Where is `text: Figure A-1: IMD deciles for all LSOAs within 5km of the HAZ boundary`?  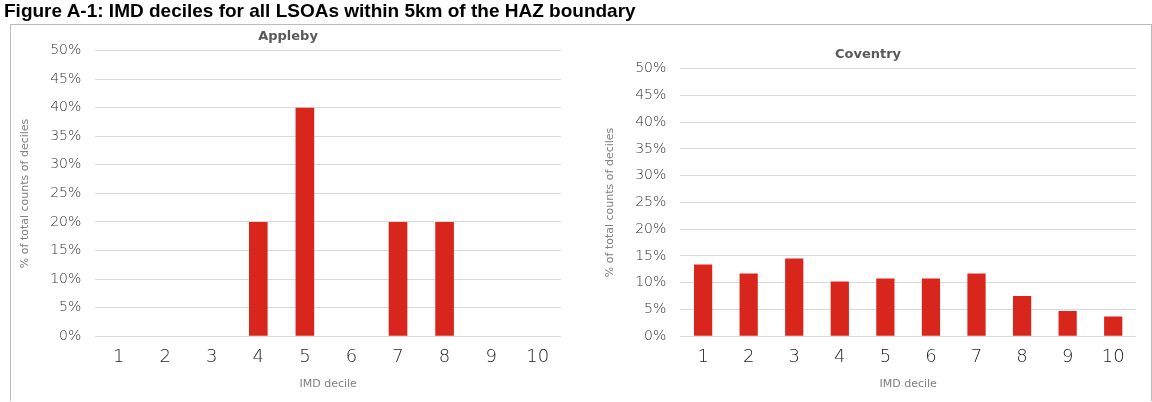 text: Figure A-1: IMD deciles for all LSOAs within 5km of the HAZ boundary is located at coordinates (320, 11).